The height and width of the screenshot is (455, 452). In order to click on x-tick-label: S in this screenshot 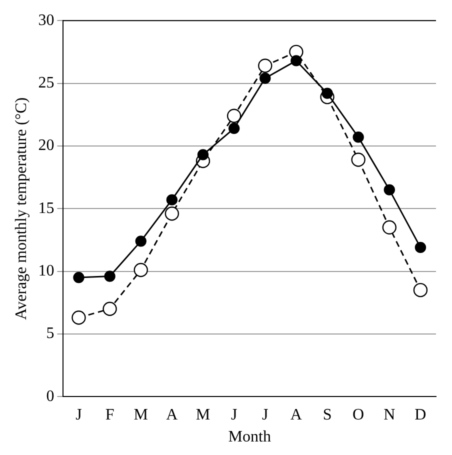, I will do `click(327, 415)`.